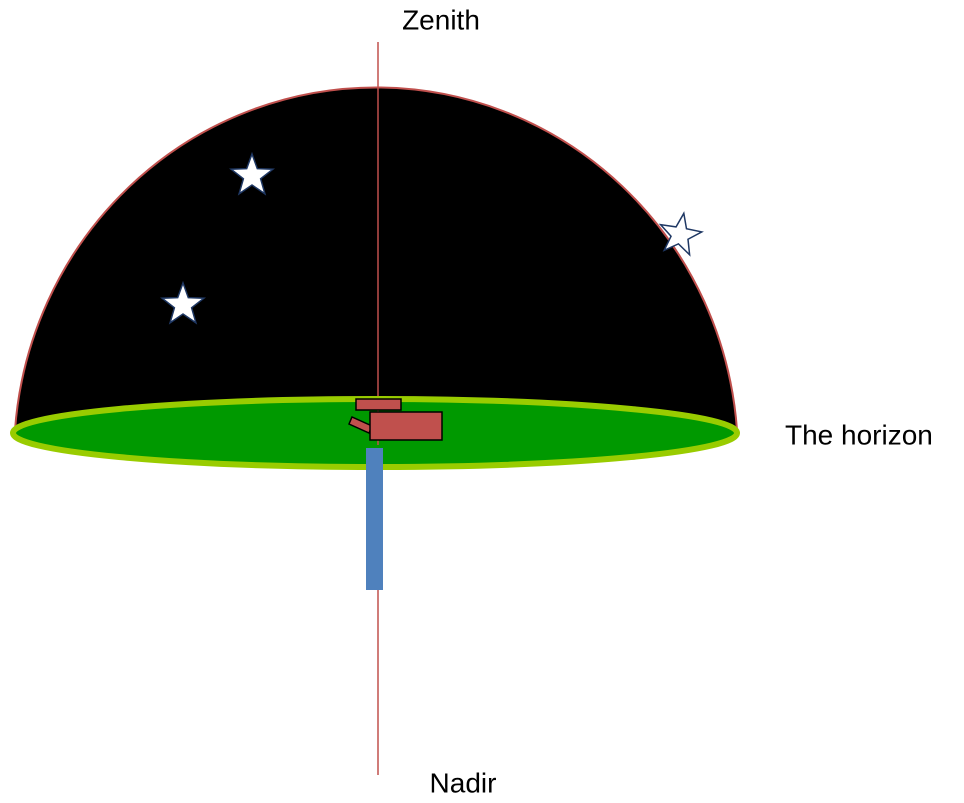 This screenshot has width=964, height=803. I want to click on telescope-body, so click(406, 426).